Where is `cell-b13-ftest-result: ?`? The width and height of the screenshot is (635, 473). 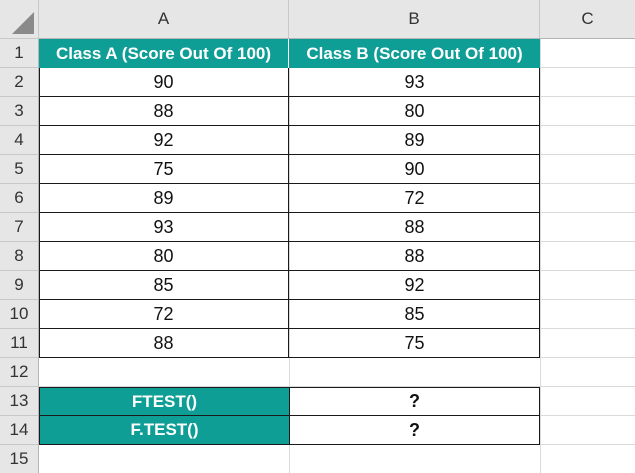 cell-b13-ftest-result: ? is located at coordinates (414, 401).